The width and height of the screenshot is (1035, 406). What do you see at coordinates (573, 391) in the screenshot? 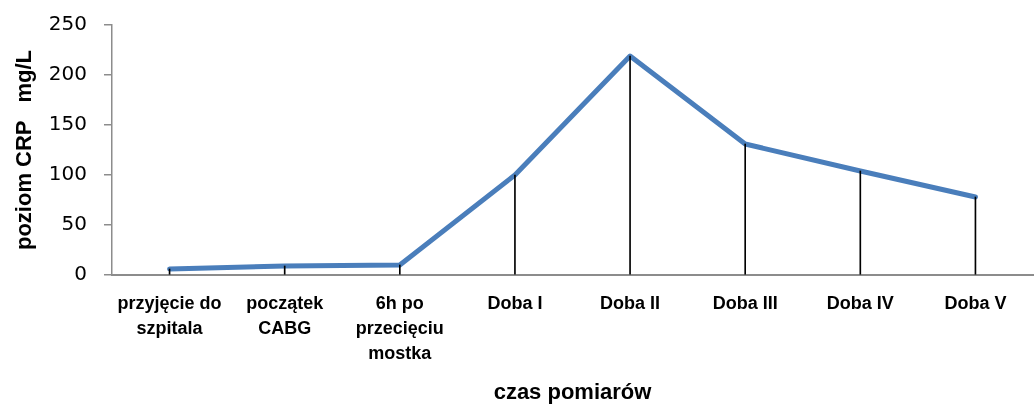
I see `x-axis-title: czas pomiarów` at bounding box center [573, 391].